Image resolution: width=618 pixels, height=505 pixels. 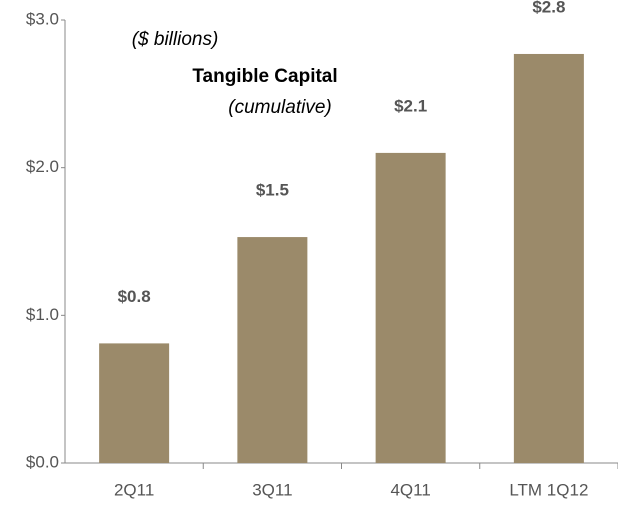 I want to click on y-tick-label: $1.0, so click(x=42, y=314).